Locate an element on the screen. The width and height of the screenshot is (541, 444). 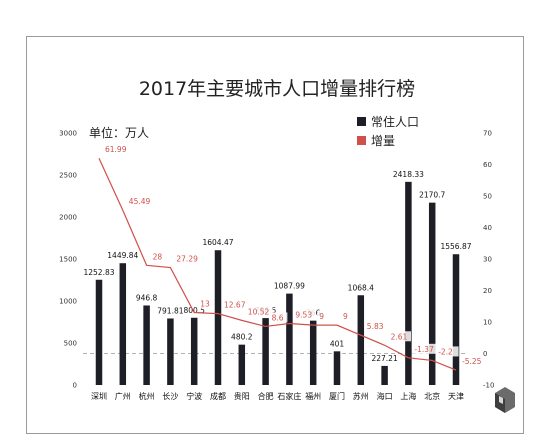
category-label: 长沙 is located at coordinates (170, 396).